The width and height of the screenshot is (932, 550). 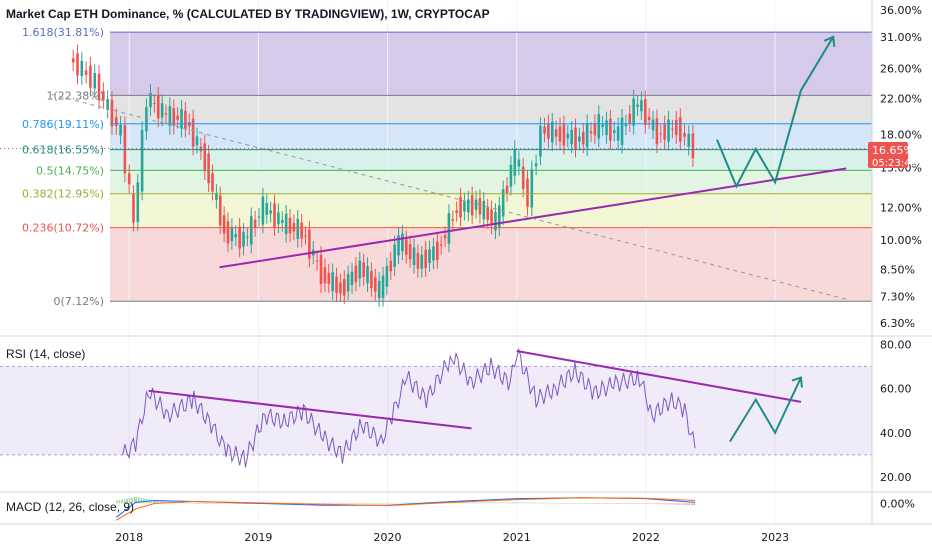 I want to click on projection-path, so click(x=775, y=112).